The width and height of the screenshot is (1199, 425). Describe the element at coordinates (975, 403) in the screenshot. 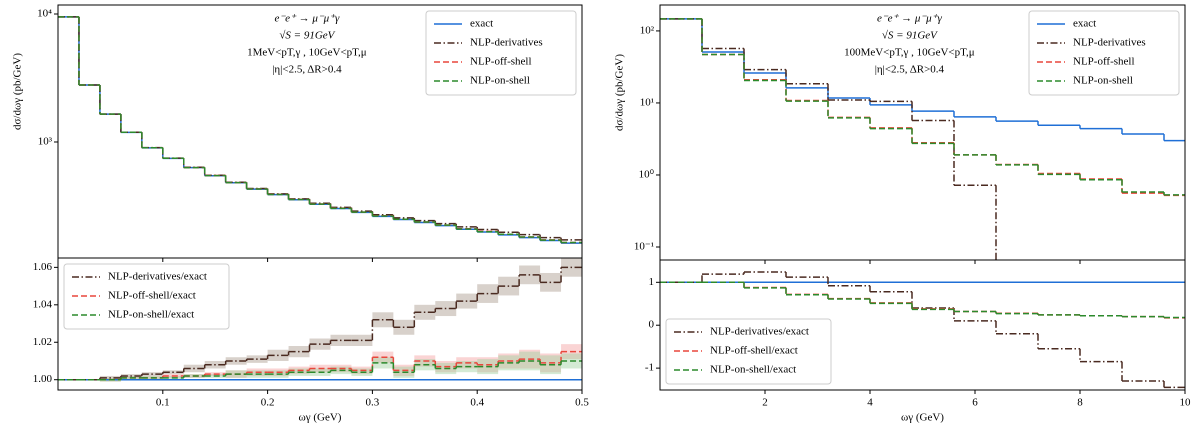

I see `x-tick-label: 6` at that location.